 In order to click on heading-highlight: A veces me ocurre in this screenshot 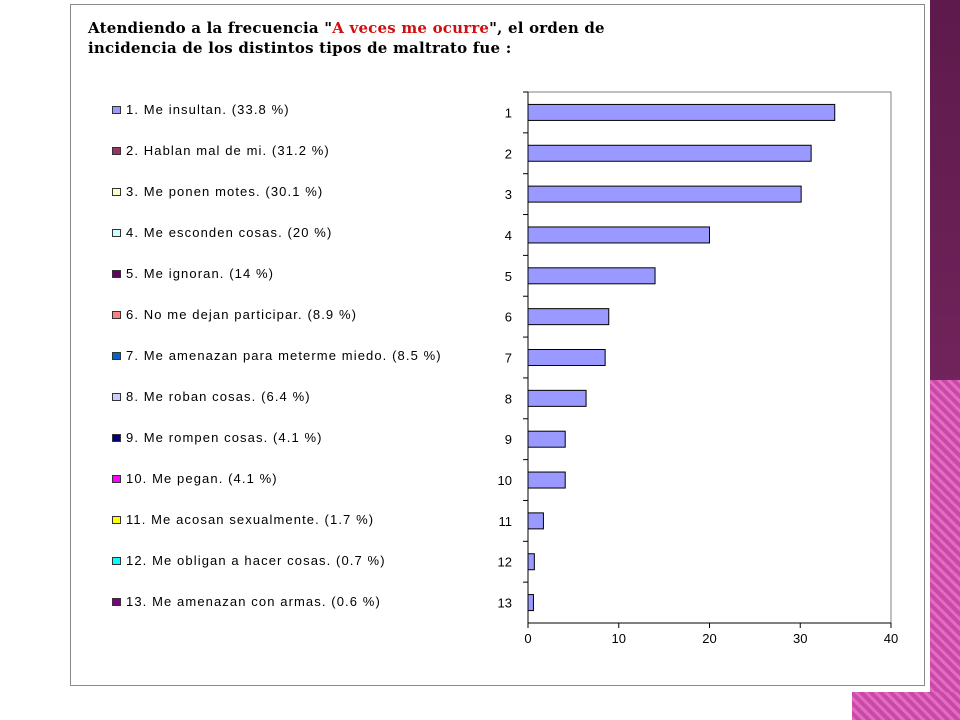, I will do `click(411, 28)`.